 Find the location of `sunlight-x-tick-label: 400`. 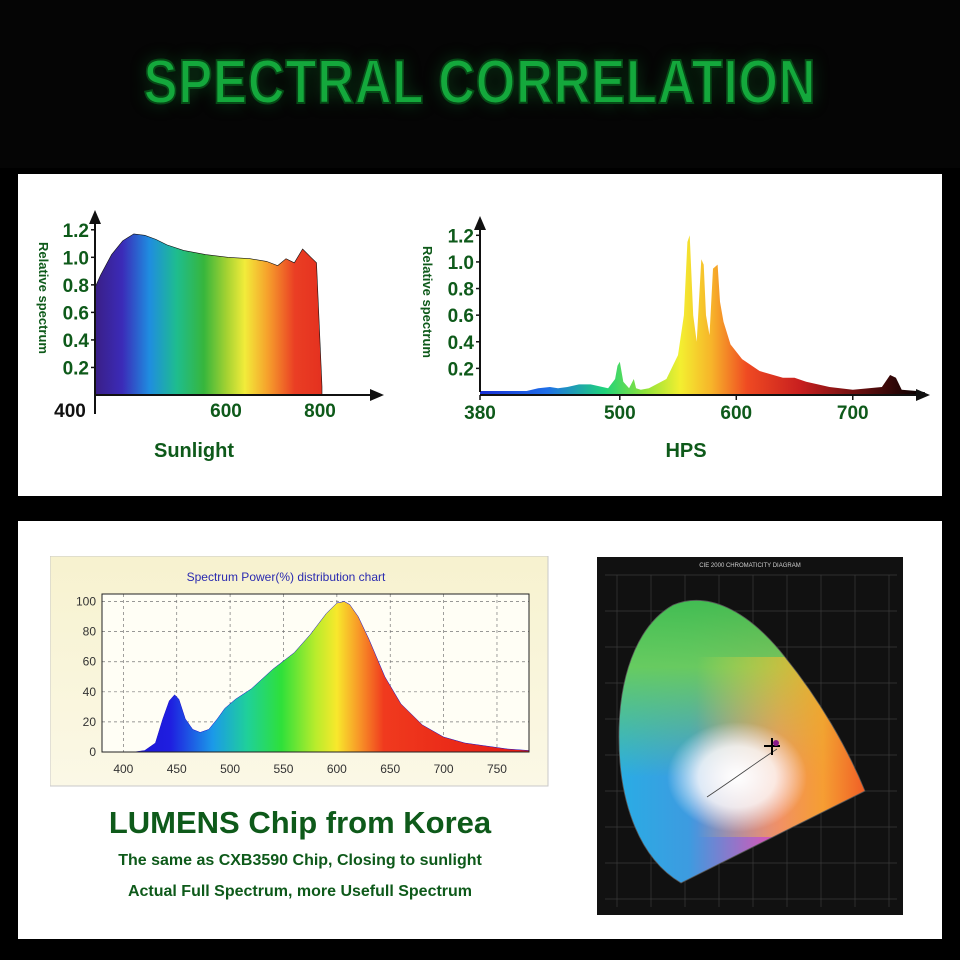

sunlight-x-tick-label: 400 is located at coordinates (70, 411).